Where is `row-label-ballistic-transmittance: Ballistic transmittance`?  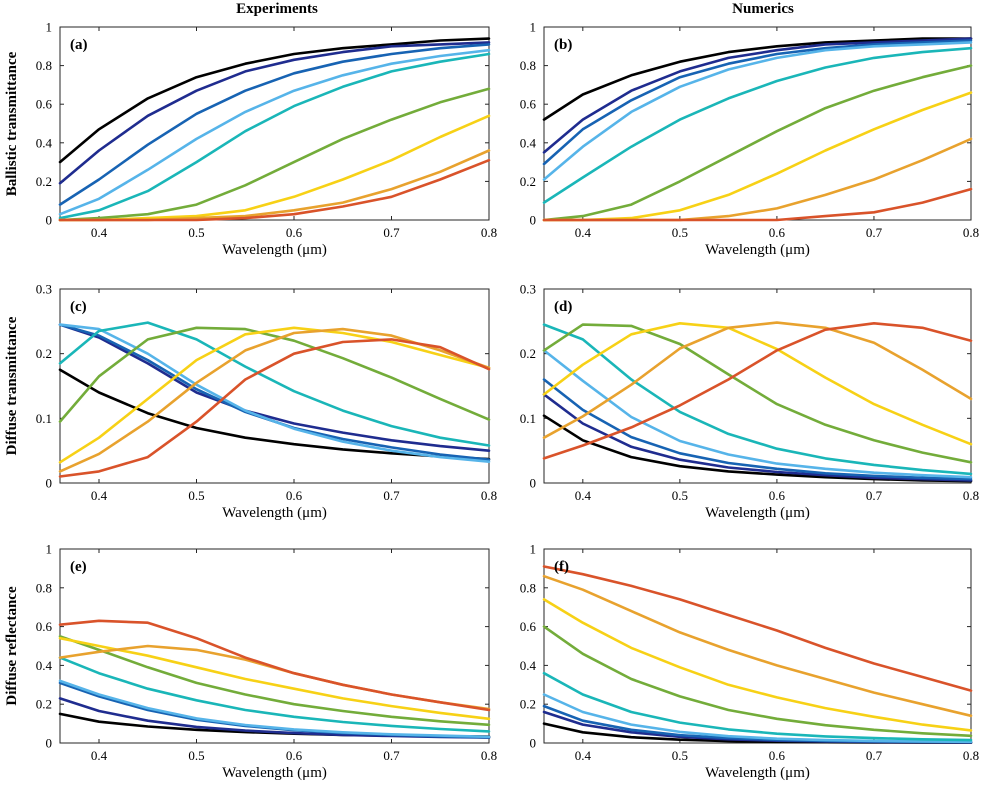 row-label-ballistic-transmittance: Ballistic transmittance is located at coordinates (12, 123).